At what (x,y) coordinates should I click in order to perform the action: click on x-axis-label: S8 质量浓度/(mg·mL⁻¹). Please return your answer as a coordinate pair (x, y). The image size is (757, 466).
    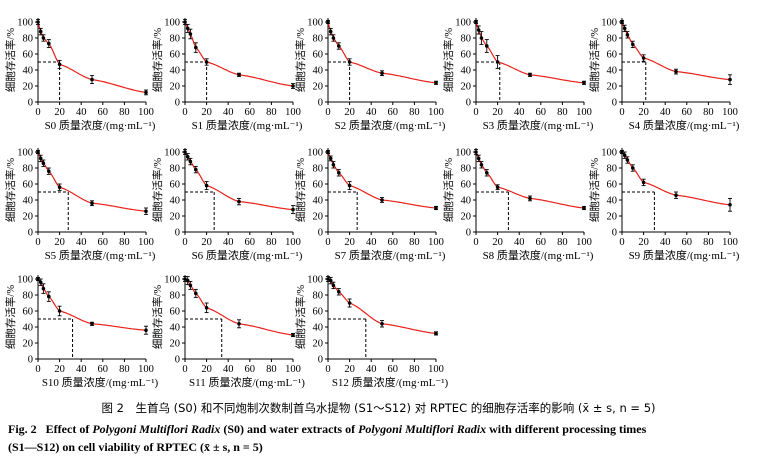
    Looking at the image, I should click on (538, 255).